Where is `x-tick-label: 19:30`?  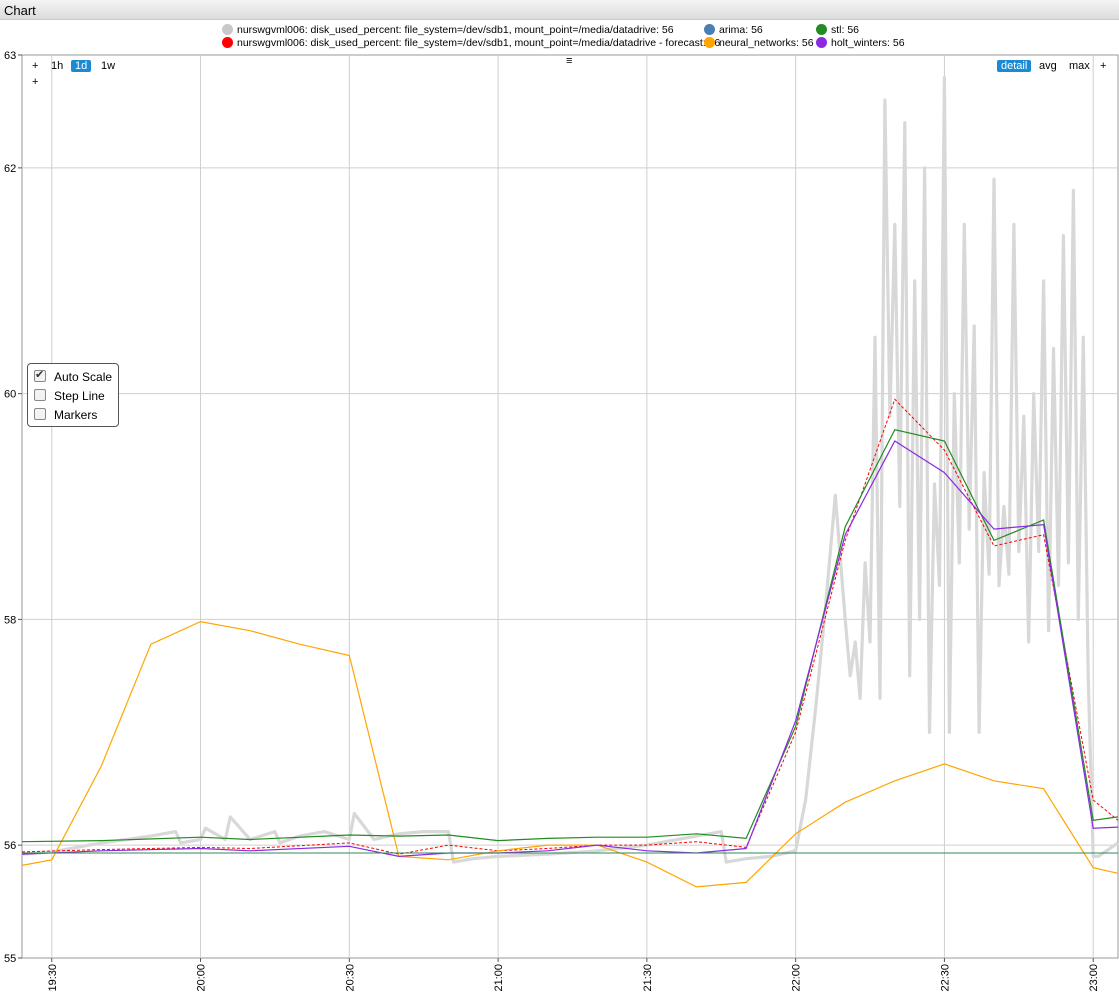
x-tick-label: 19:30 is located at coordinates (53, 978).